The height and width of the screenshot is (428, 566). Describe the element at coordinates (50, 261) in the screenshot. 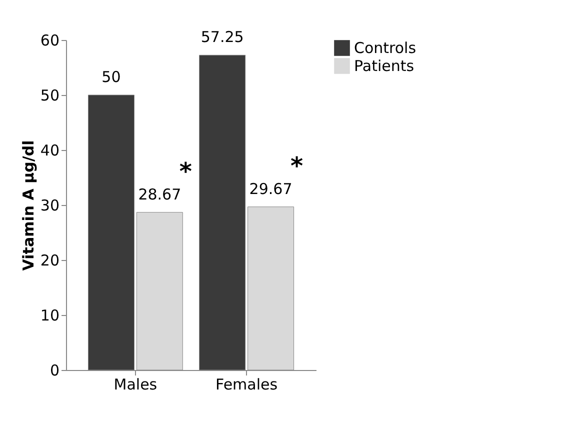

I see `y-tick-label: 20` at that location.